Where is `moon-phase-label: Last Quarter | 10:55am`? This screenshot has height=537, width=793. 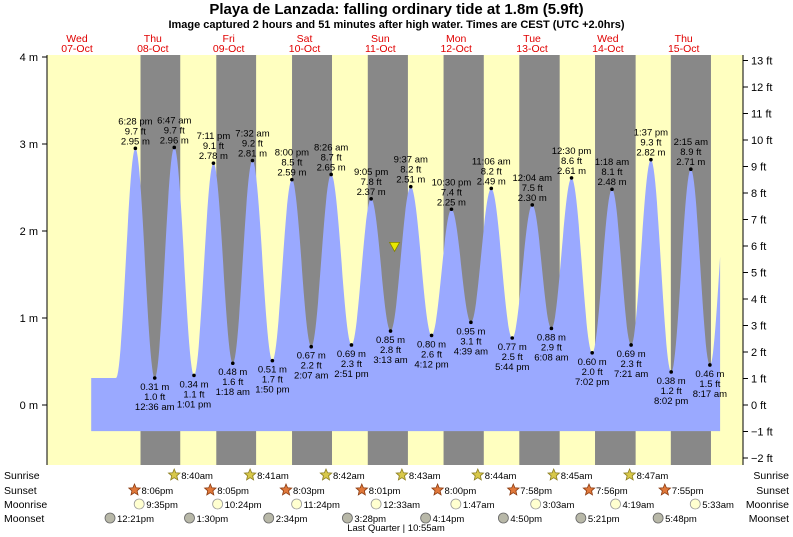
moon-phase-label: Last Quarter | 10:55am is located at coordinates (396, 528).